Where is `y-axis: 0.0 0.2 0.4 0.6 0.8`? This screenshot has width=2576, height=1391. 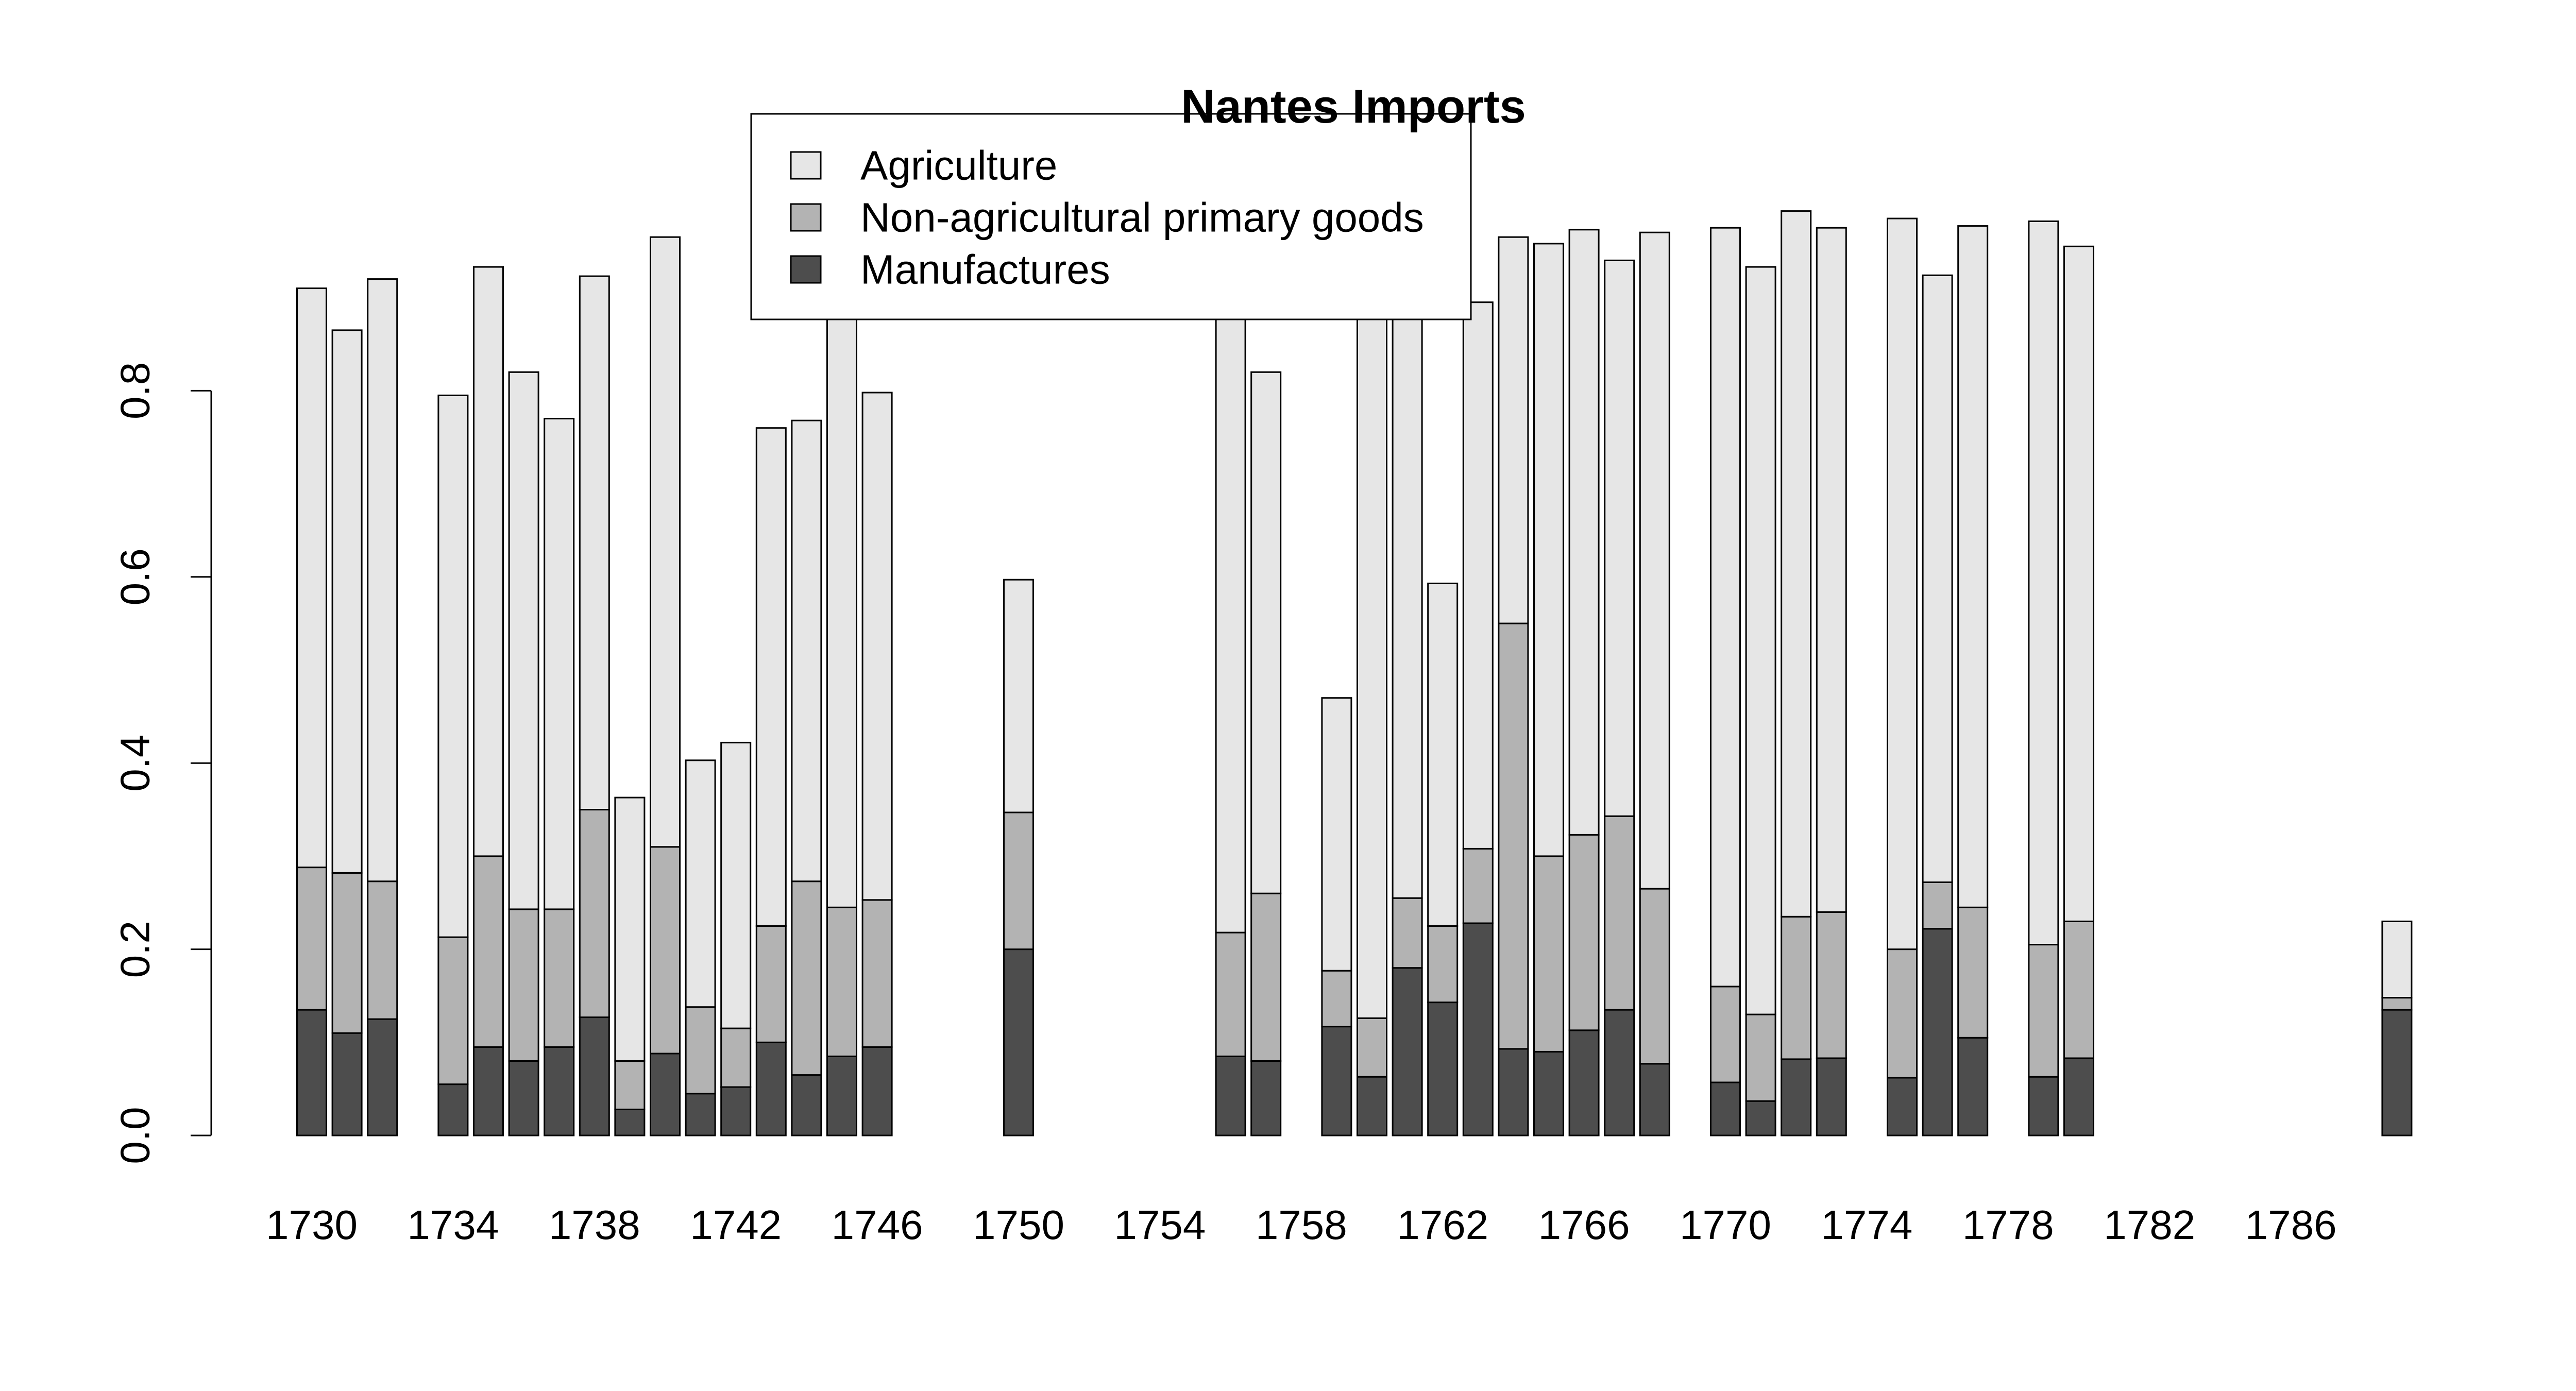
y-axis: 0.0 0.2 0.4 0.6 0.8 is located at coordinates (162, 763).